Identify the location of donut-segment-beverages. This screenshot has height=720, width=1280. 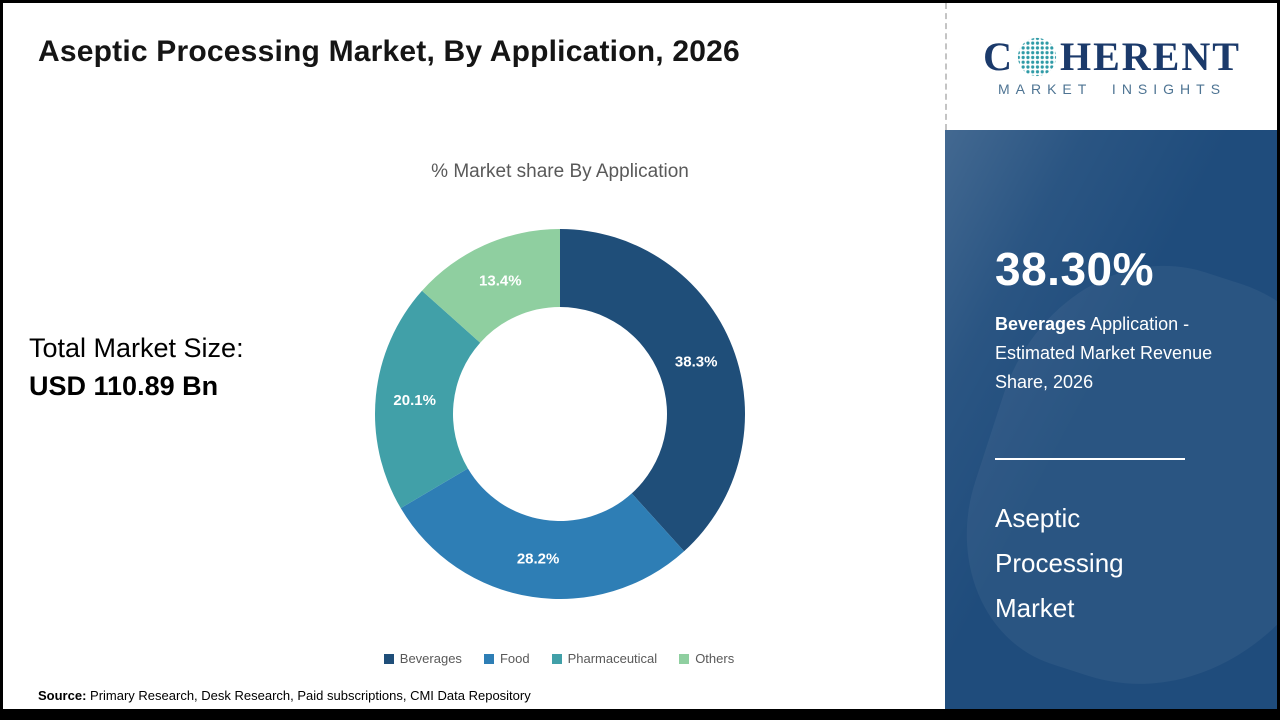
(653, 390).